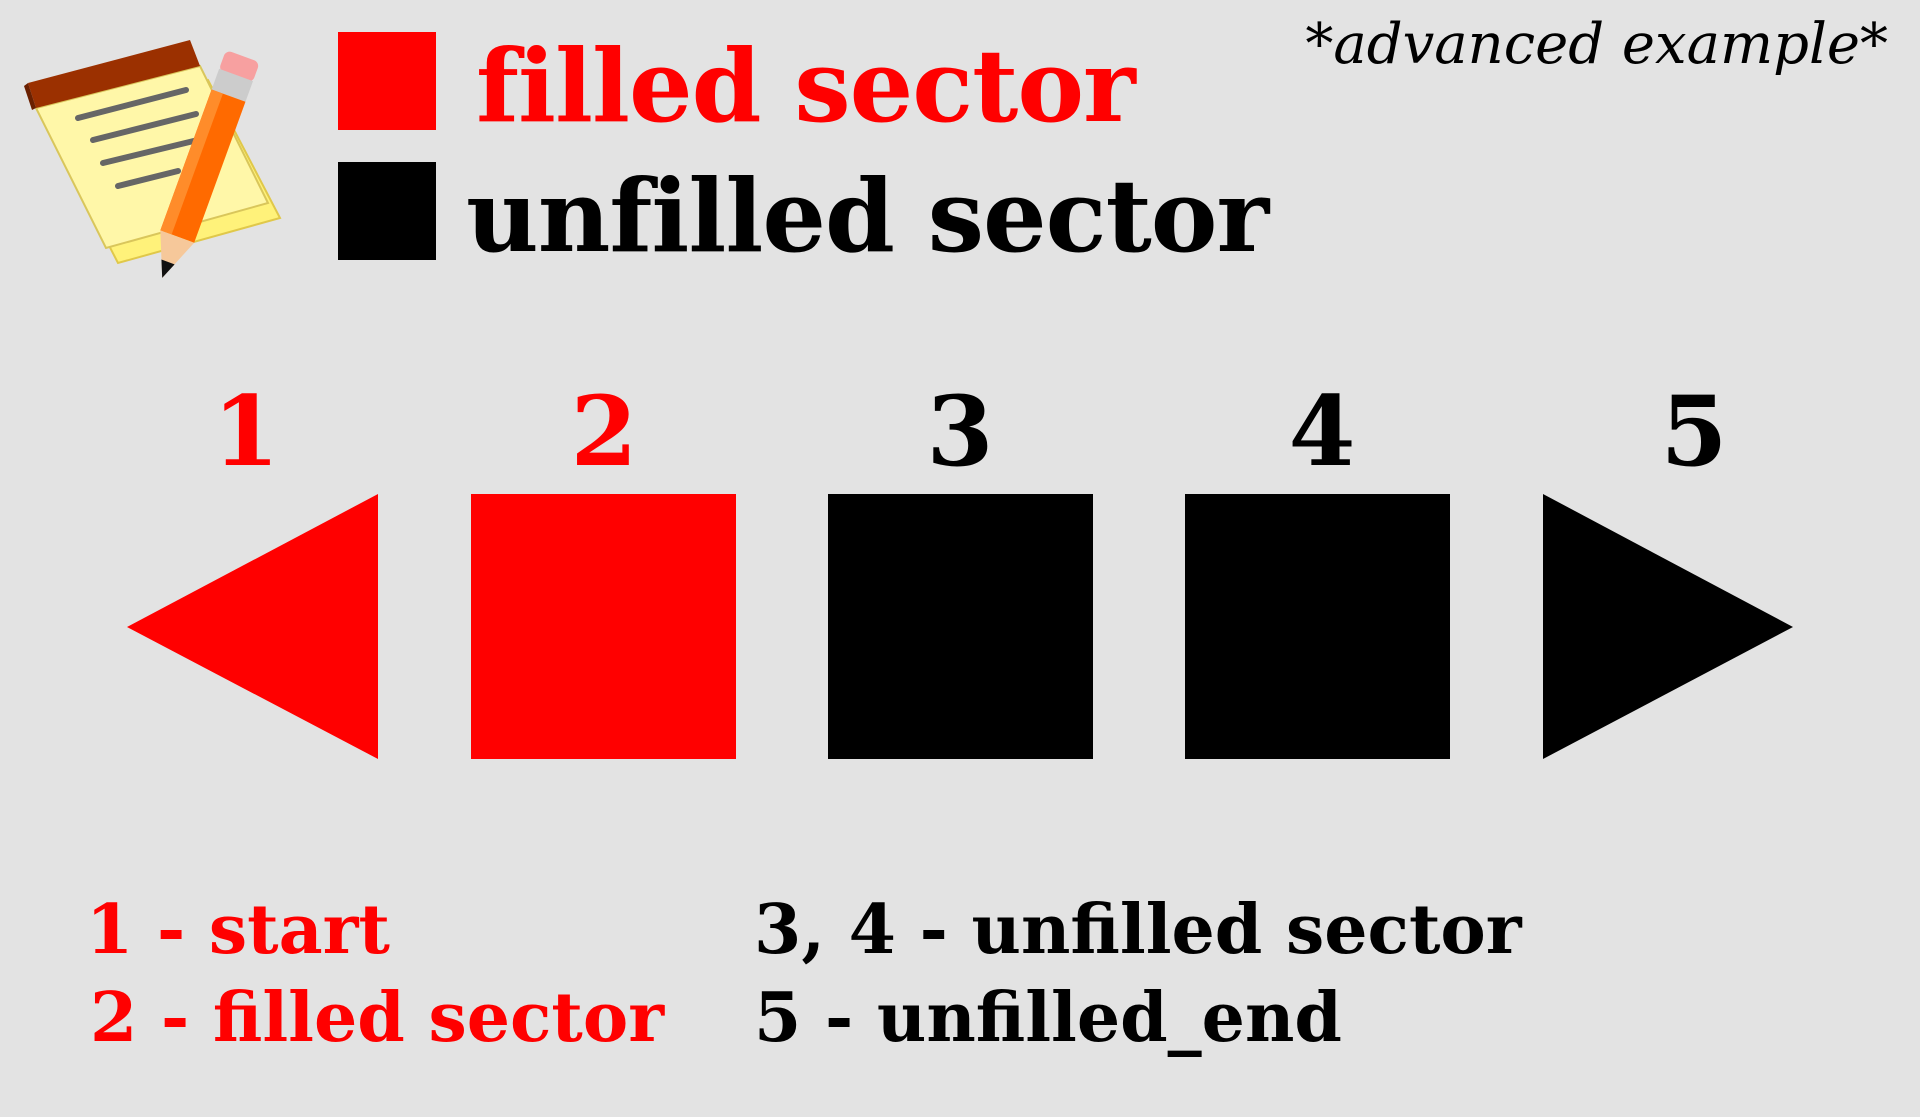 Image resolution: width=1920 pixels, height=1117 pixels. I want to click on sector-number-4: 4, so click(1322, 431).